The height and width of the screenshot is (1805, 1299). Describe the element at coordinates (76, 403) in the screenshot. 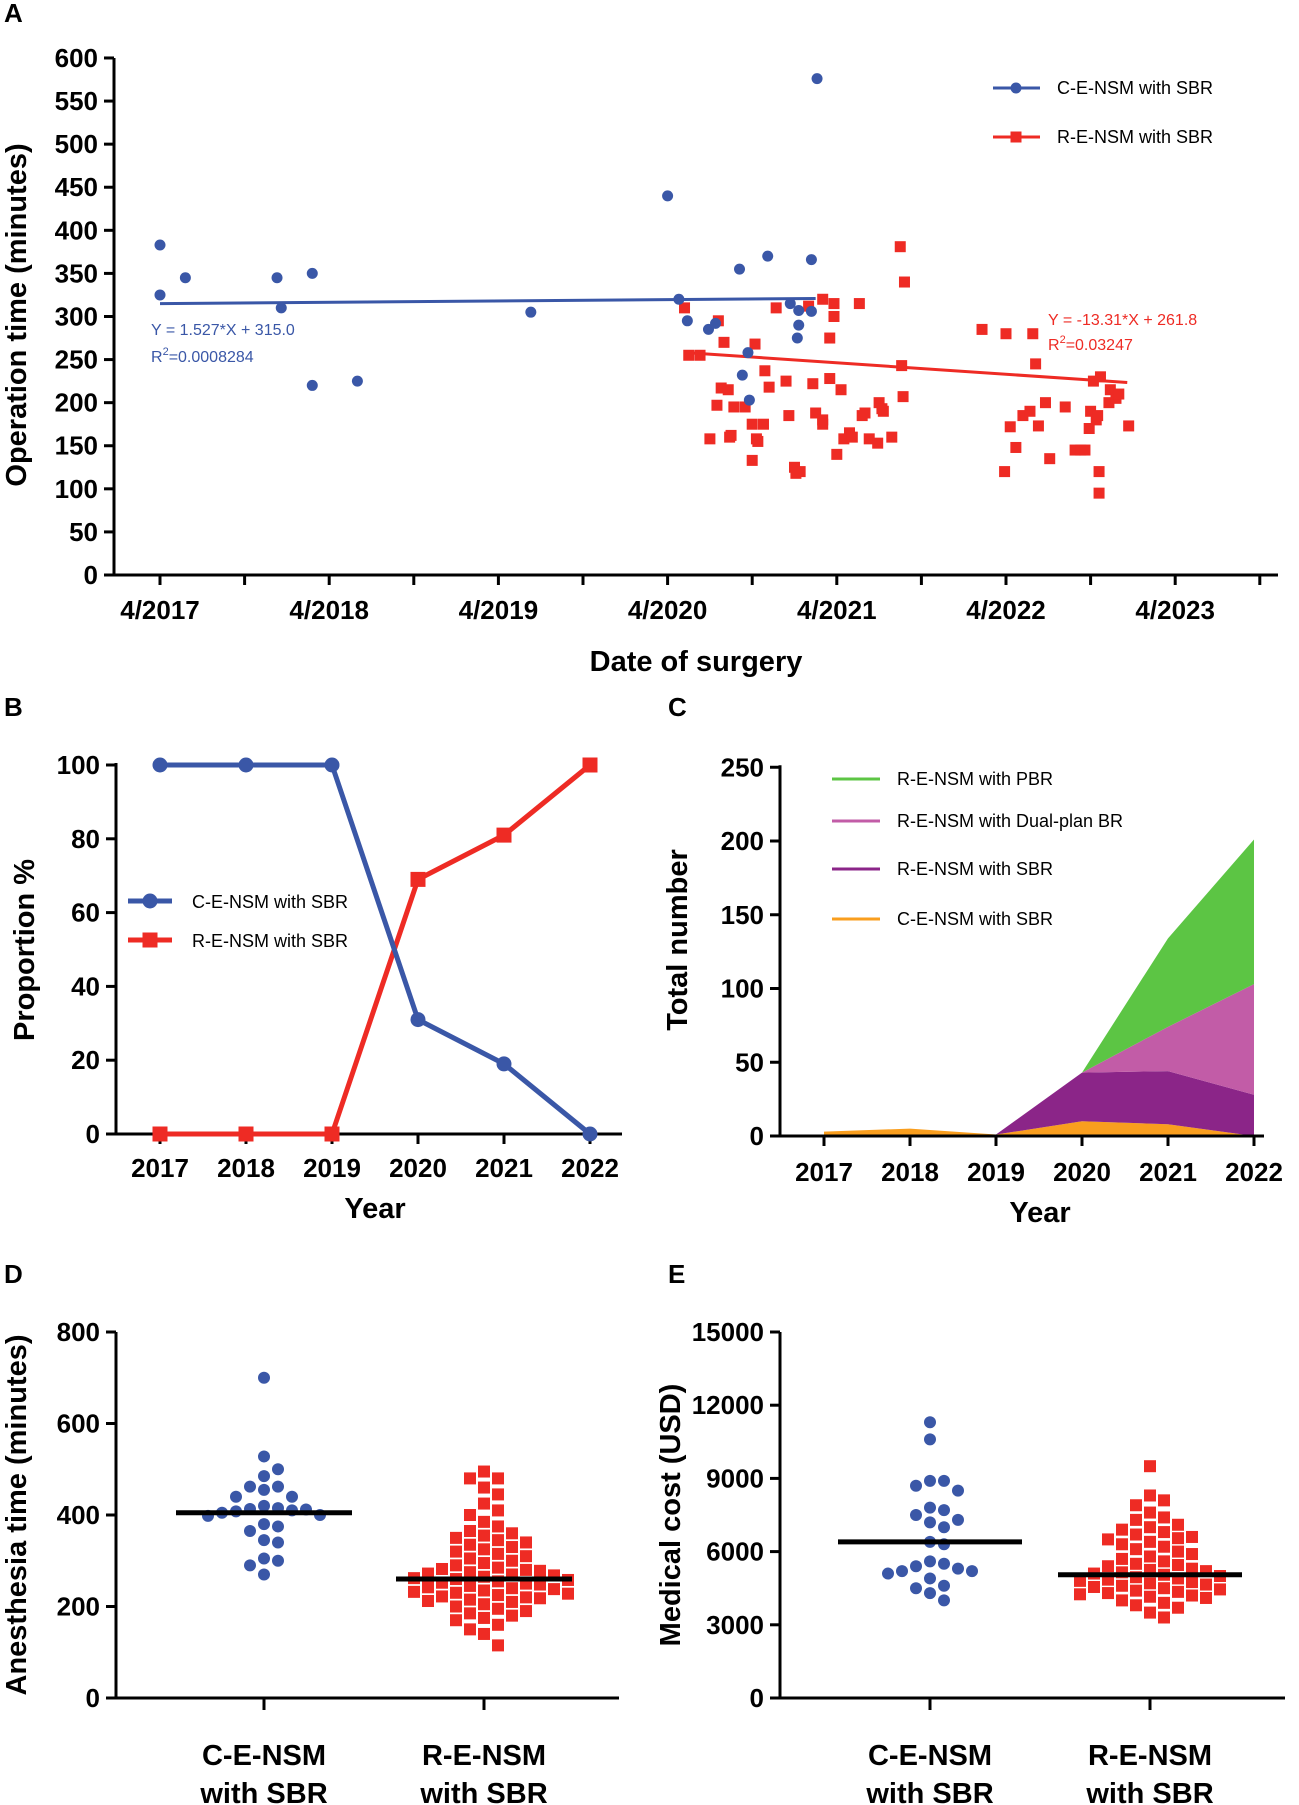

I see `a-y-tick-label: 200` at that location.